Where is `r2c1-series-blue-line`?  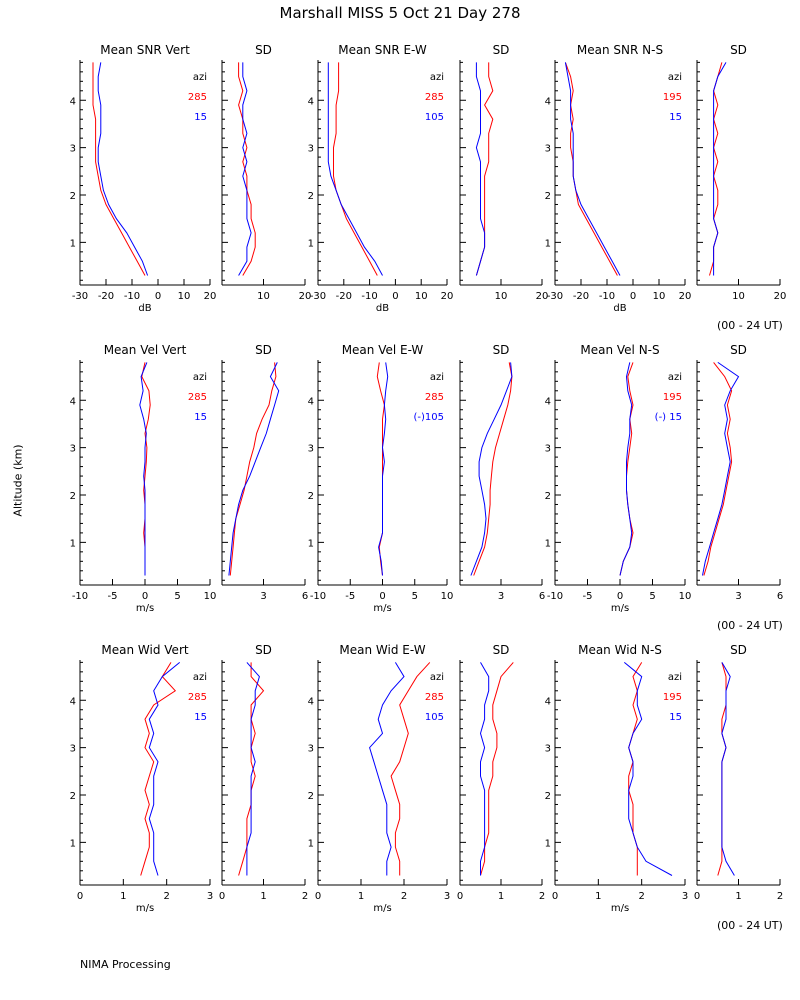 r2c1-series-blue-line is located at coordinates (143, 469).